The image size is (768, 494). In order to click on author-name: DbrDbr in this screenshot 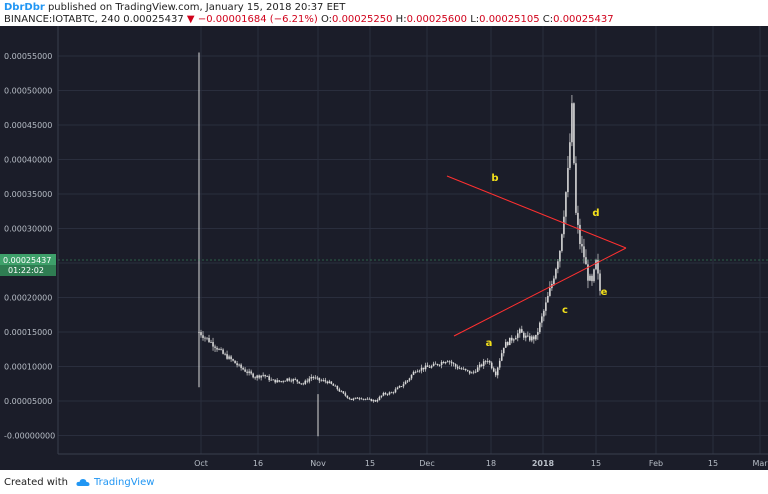, I will do `click(24, 7)`.